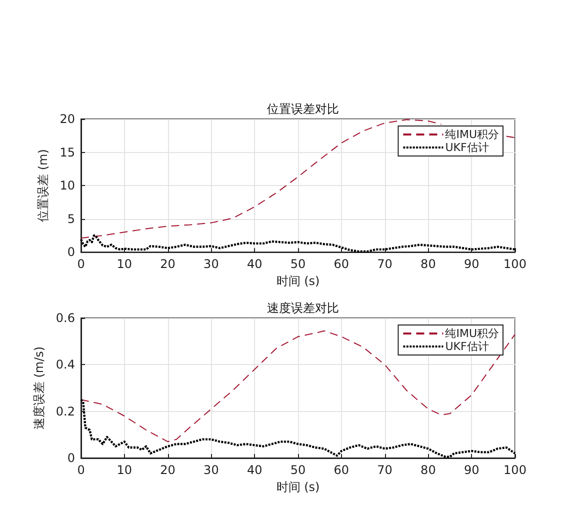 The height and width of the screenshot is (514, 576). I want to click on chart-title: 速度误差对比, so click(303, 308).